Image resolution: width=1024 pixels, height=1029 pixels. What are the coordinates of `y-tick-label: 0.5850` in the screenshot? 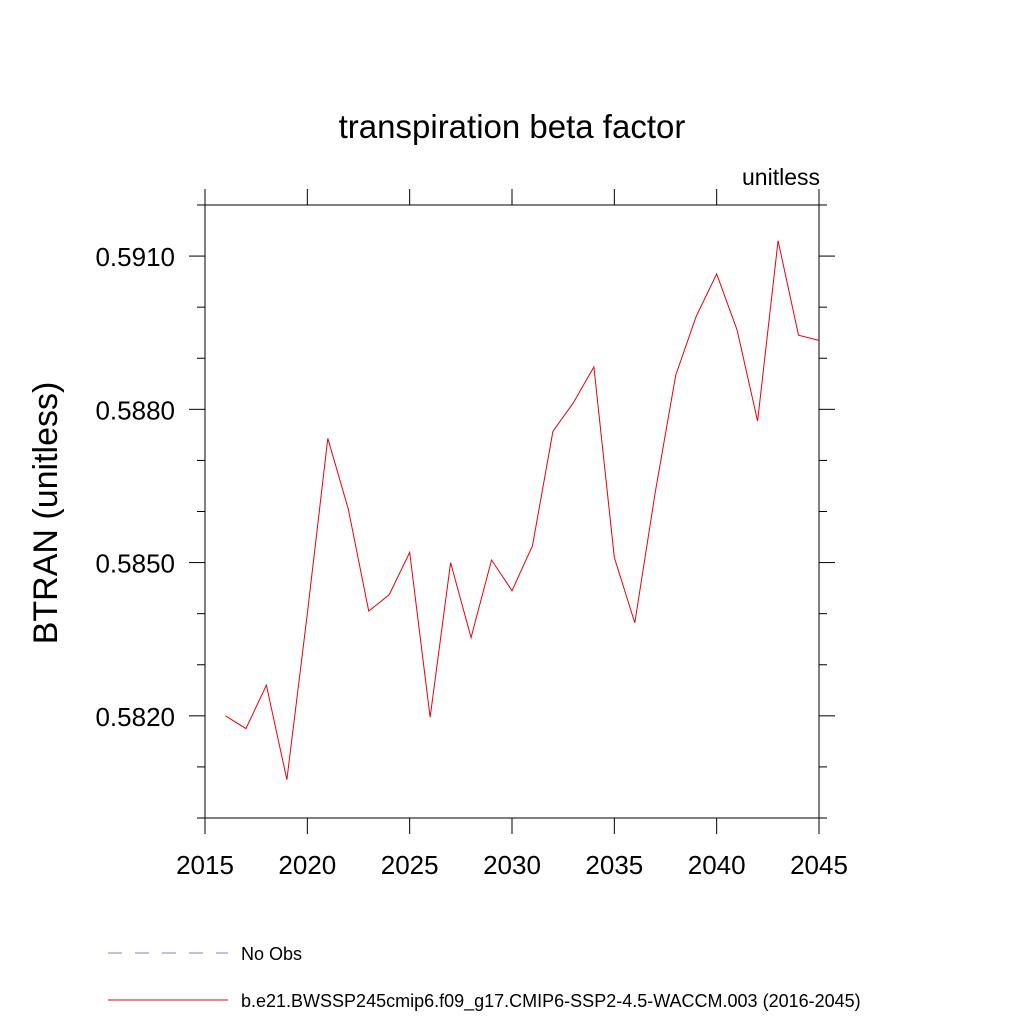 It's located at (135, 564).